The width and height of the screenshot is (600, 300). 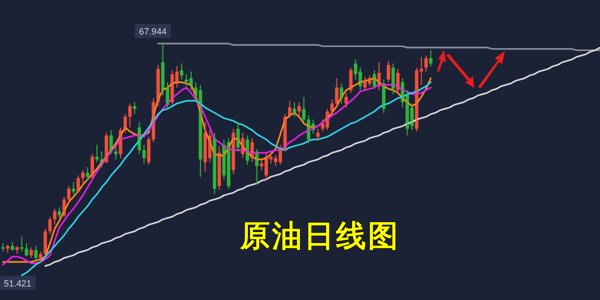 I want to click on text: 67.944, so click(x=153, y=31).